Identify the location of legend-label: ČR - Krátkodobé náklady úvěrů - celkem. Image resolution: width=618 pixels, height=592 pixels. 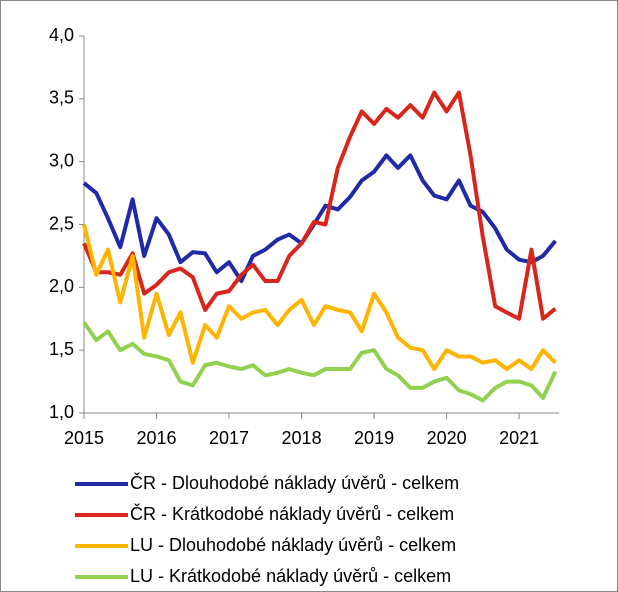
(292, 513).